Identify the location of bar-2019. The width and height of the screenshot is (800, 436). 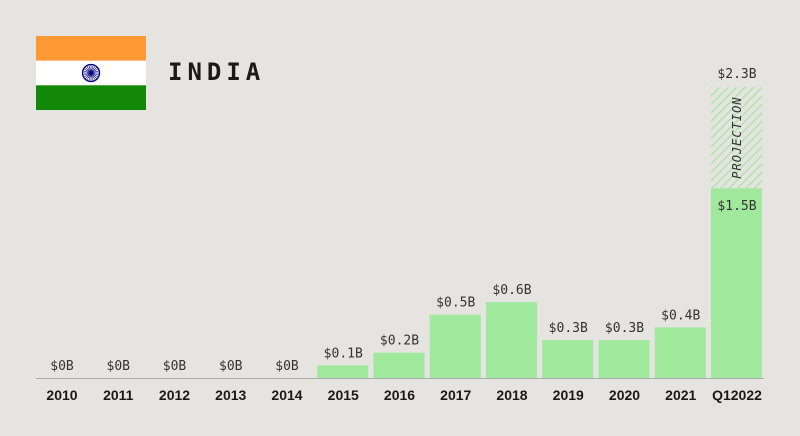
(568, 359).